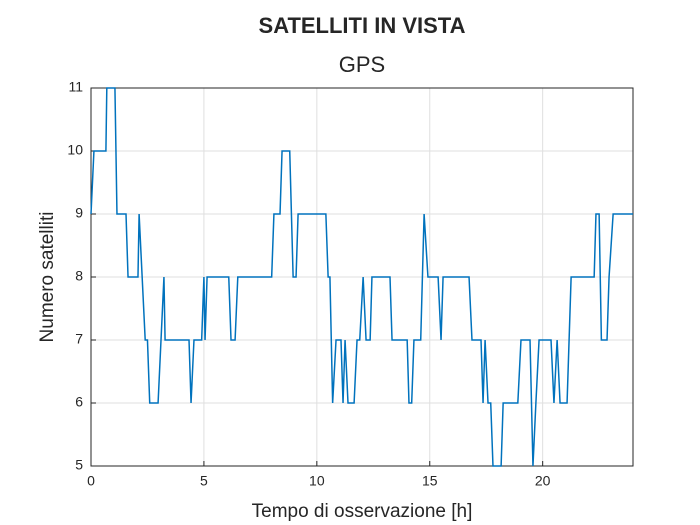 This screenshot has height=525, width=700. What do you see at coordinates (47, 277) in the screenshot?
I see `y-axis-label: Numero satelliti` at bounding box center [47, 277].